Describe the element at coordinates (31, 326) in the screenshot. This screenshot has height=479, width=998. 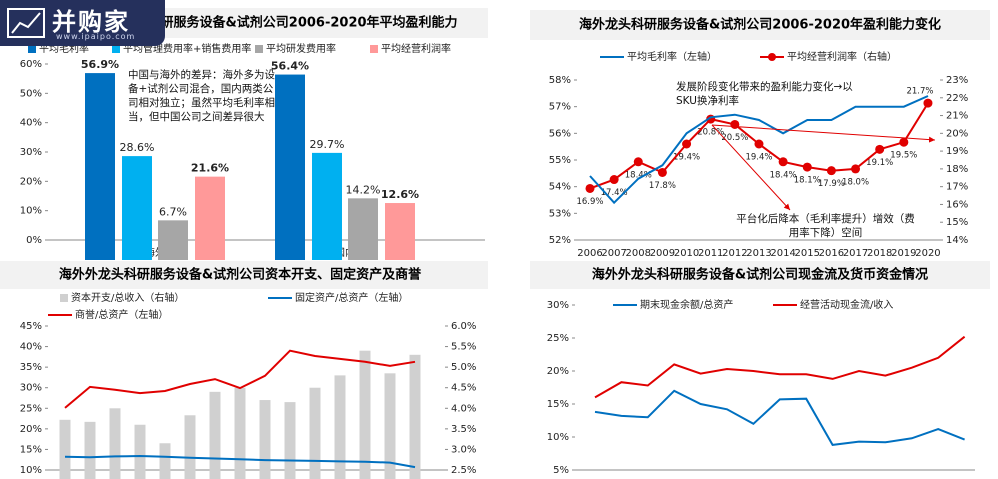
I see `y-tick-label: 45%` at that location.